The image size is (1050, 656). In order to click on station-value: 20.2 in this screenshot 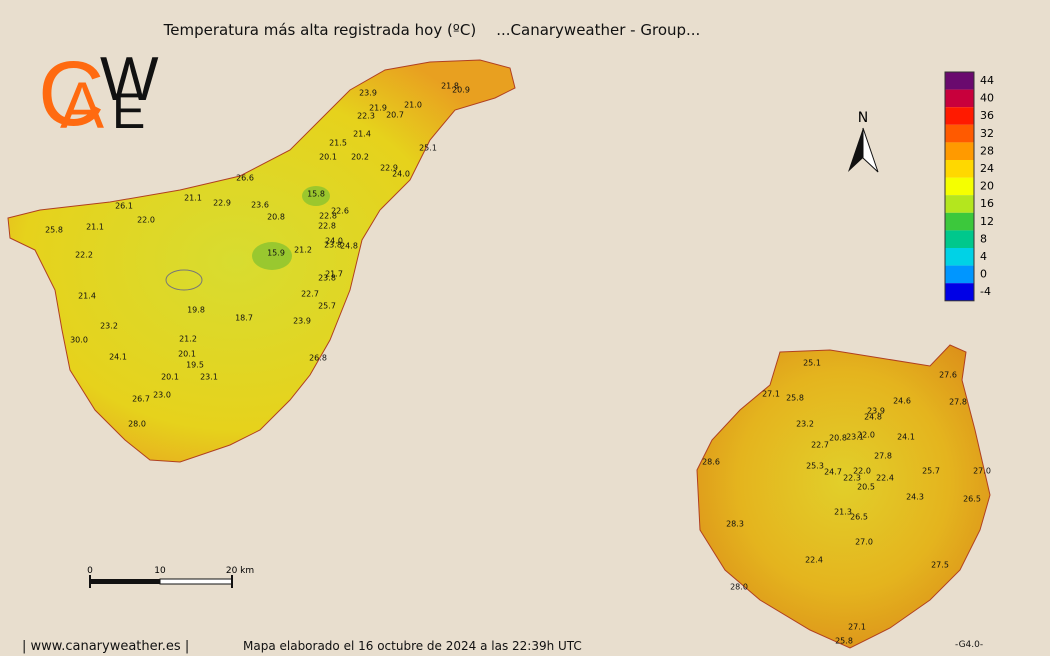, I will do `click(360, 157)`.